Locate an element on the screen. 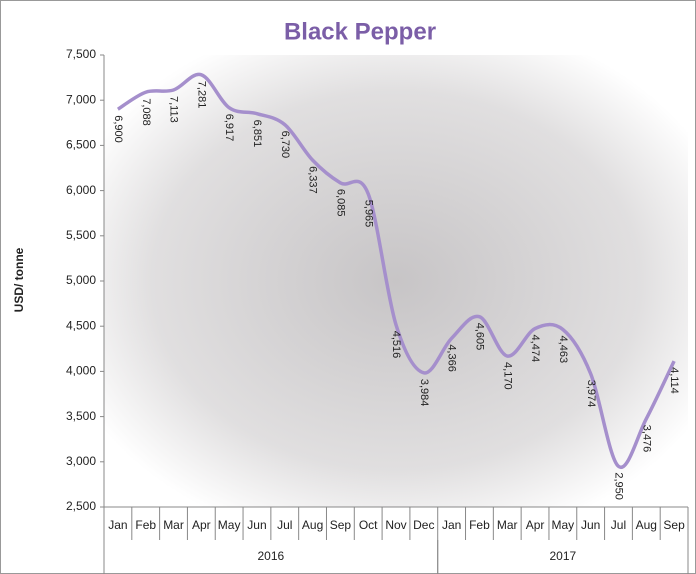  y-tick-label: 6,000 is located at coordinates (81, 190).